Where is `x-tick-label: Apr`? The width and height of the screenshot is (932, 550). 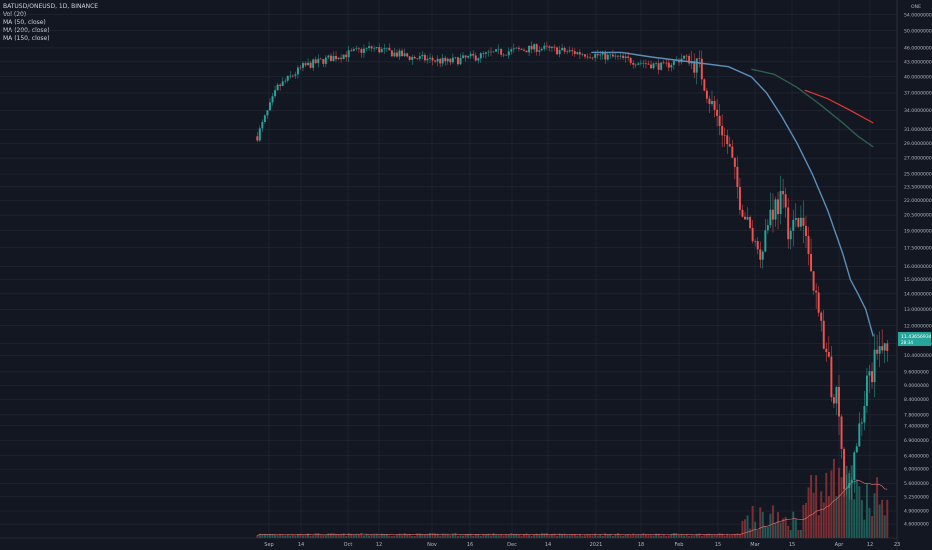
x-tick-label: Apr is located at coordinates (840, 545).